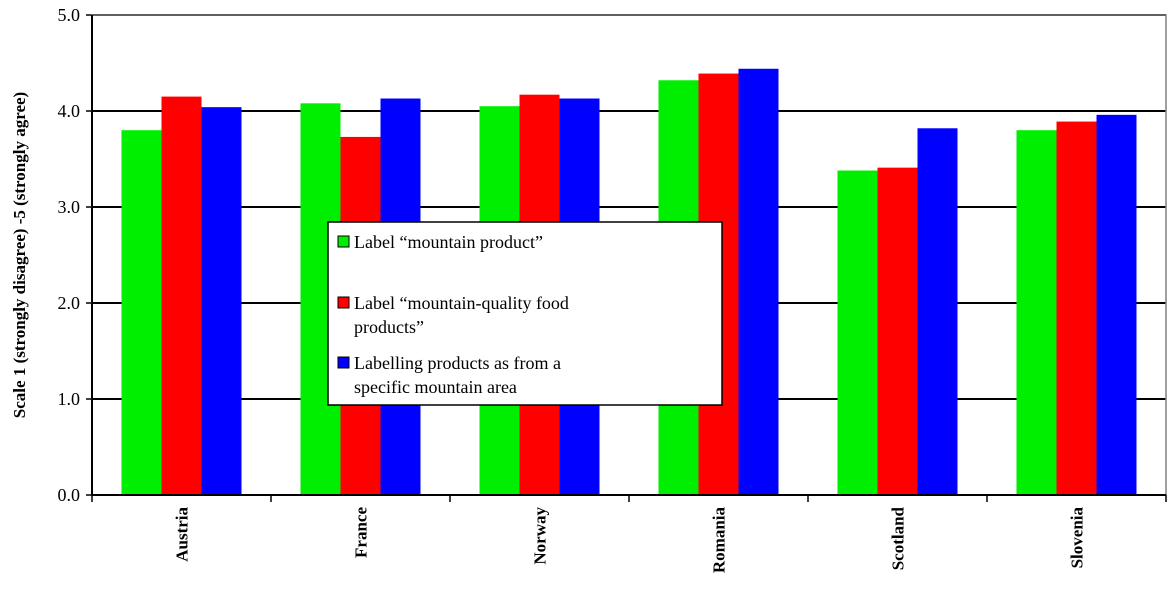 The width and height of the screenshot is (1172, 600). What do you see at coordinates (182, 534) in the screenshot?
I see `x-tick-label: Austria` at bounding box center [182, 534].